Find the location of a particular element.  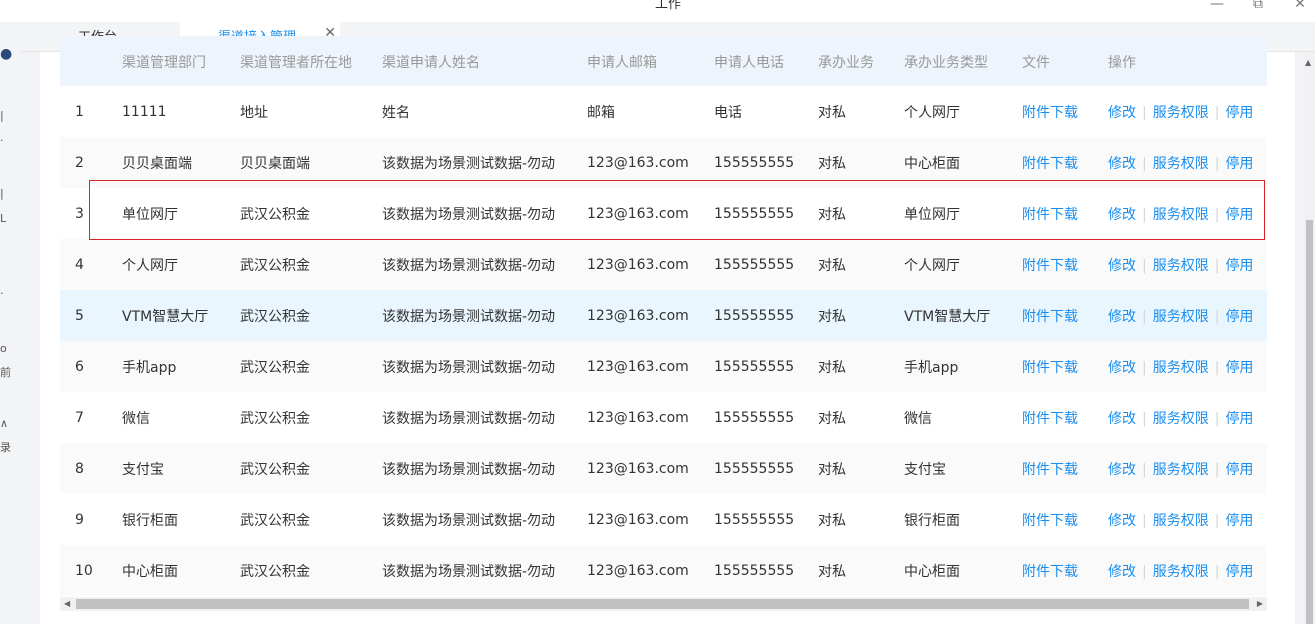

horizontal-scroll-thumb is located at coordinates (662, 604).